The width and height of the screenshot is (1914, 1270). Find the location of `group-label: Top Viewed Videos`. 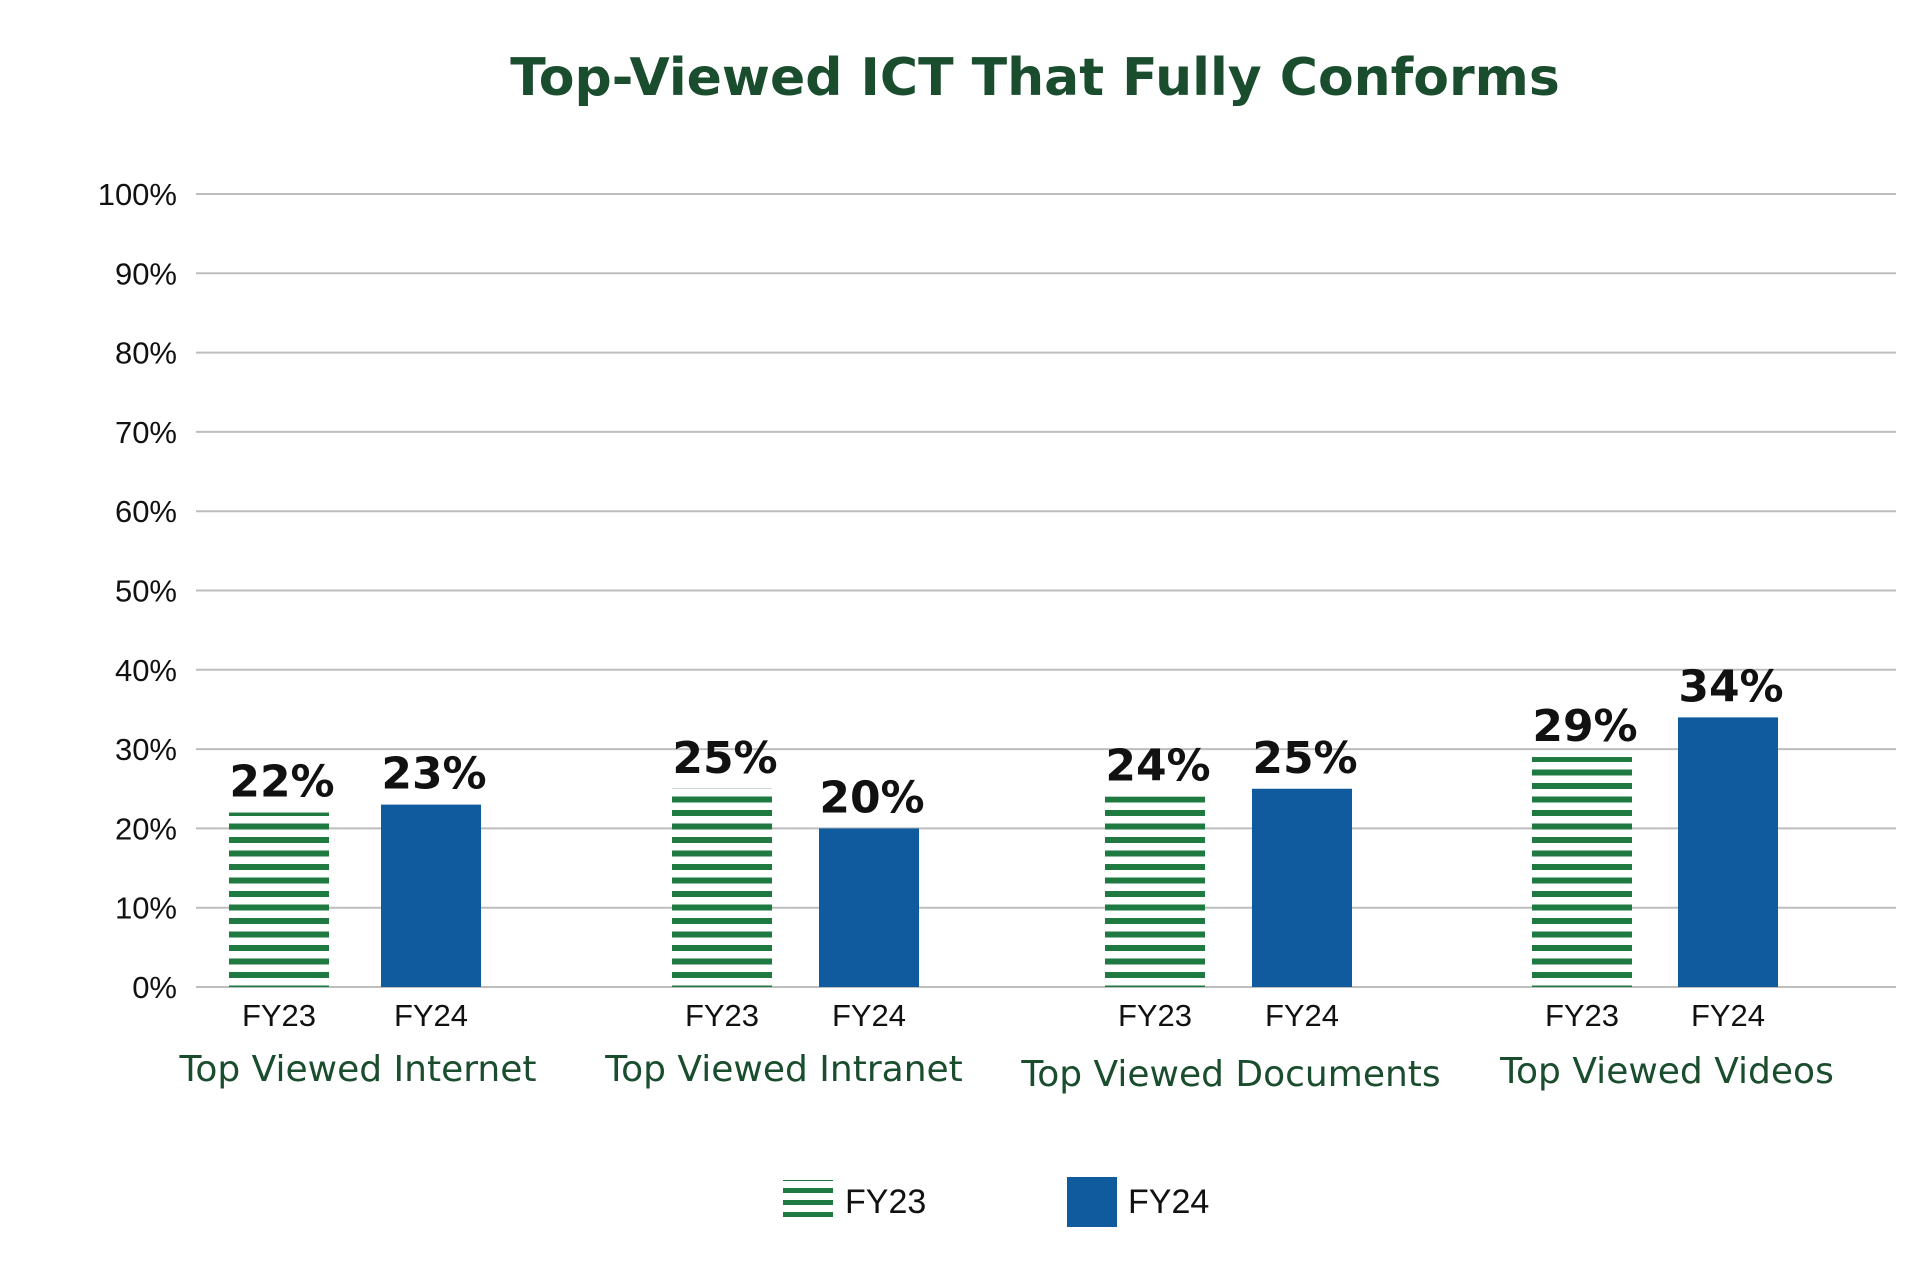

group-label: Top Viewed Videos is located at coordinates (1666, 1071).